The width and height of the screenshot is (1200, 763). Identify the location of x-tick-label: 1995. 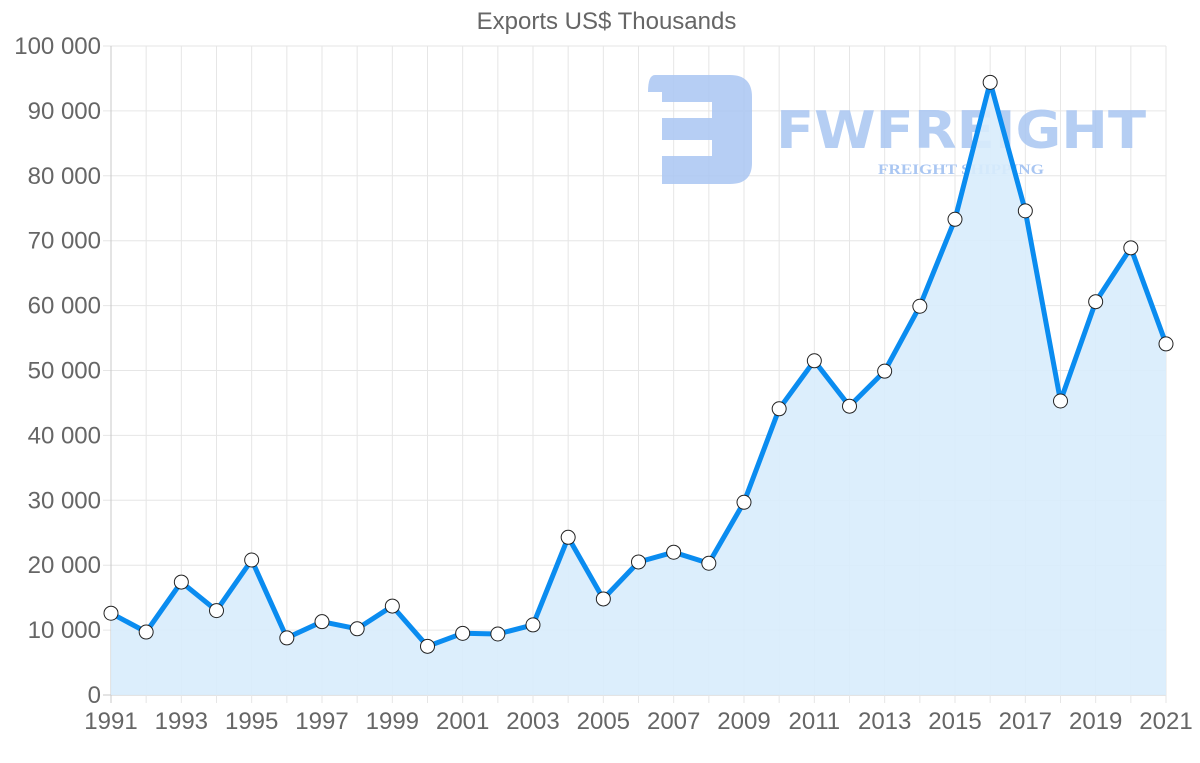
(251, 721).